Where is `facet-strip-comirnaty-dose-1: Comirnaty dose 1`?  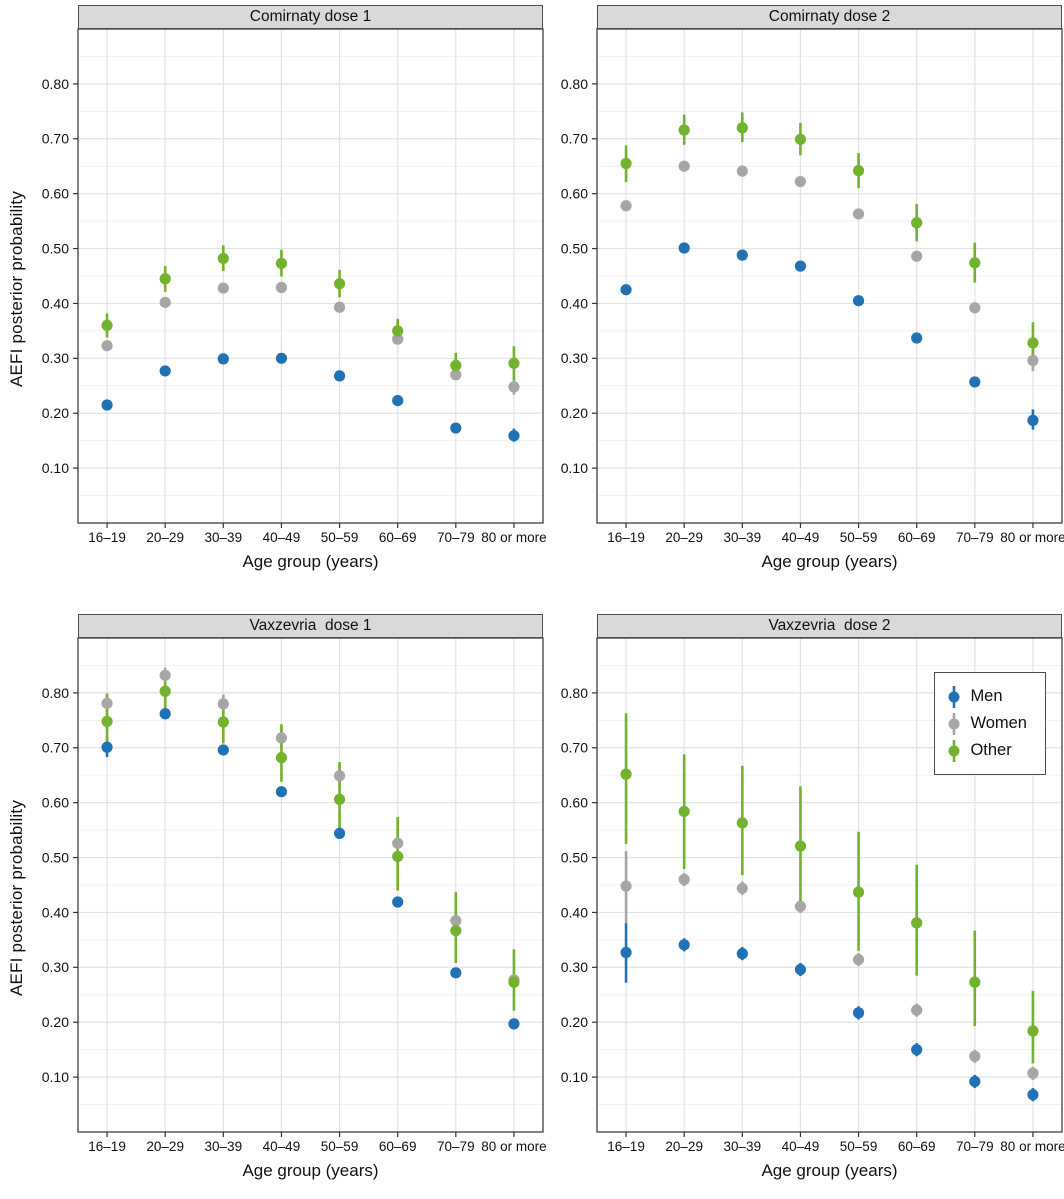
facet-strip-comirnaty-dose-1: Comirnaty dose 1 is located at coordinates (310, 17).